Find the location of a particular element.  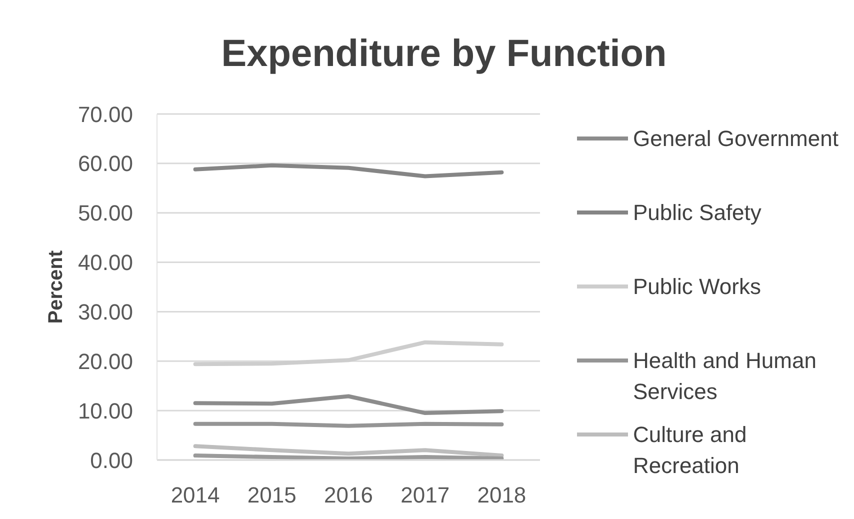

legend-label: Health and Human Services is located at coordinates (725, 376).